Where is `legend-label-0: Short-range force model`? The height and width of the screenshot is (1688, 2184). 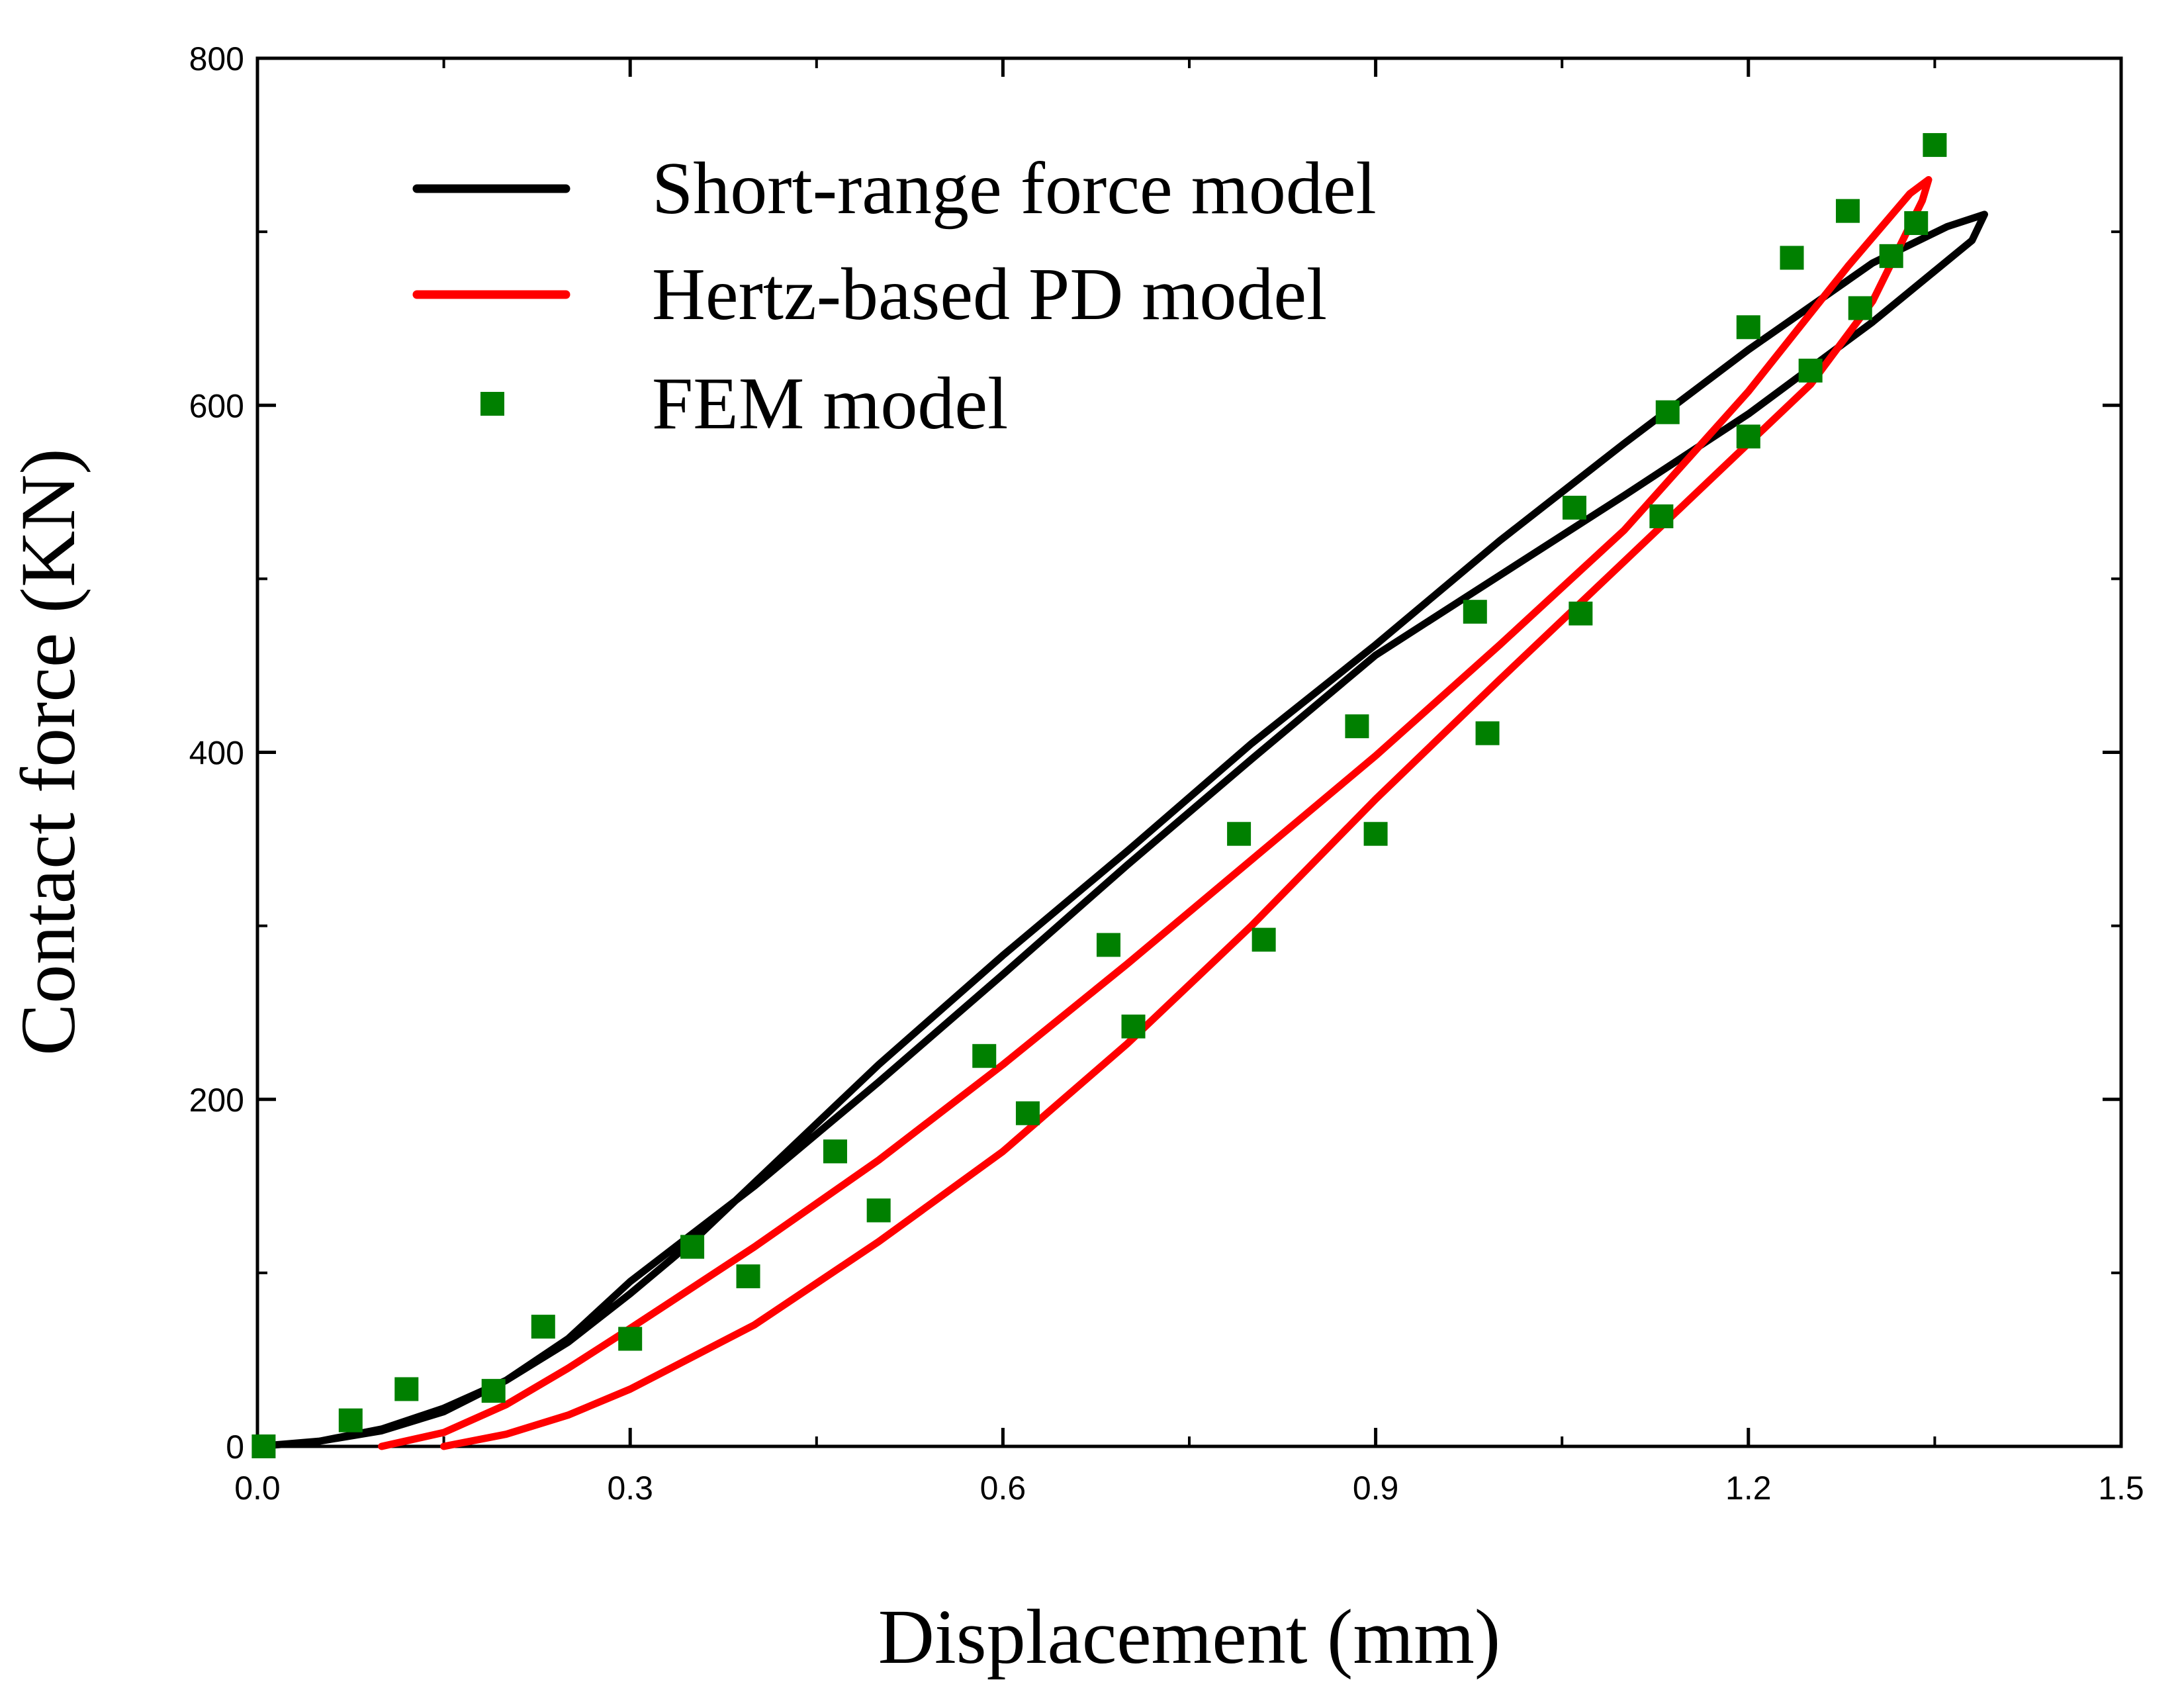 legend-label-0: Short-range force model is located at coordinates (1014, 189).